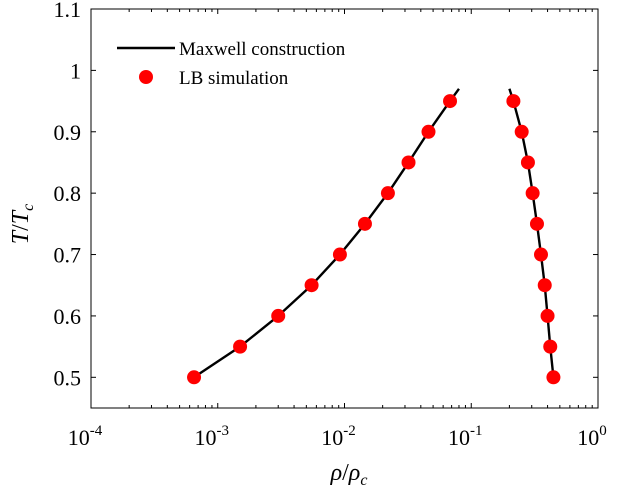 The height and width of the screenshot is (498, 630). Describe the element at coordinates (21, 216) in the screenshot. I see `y-label-t-c: T` at that location.